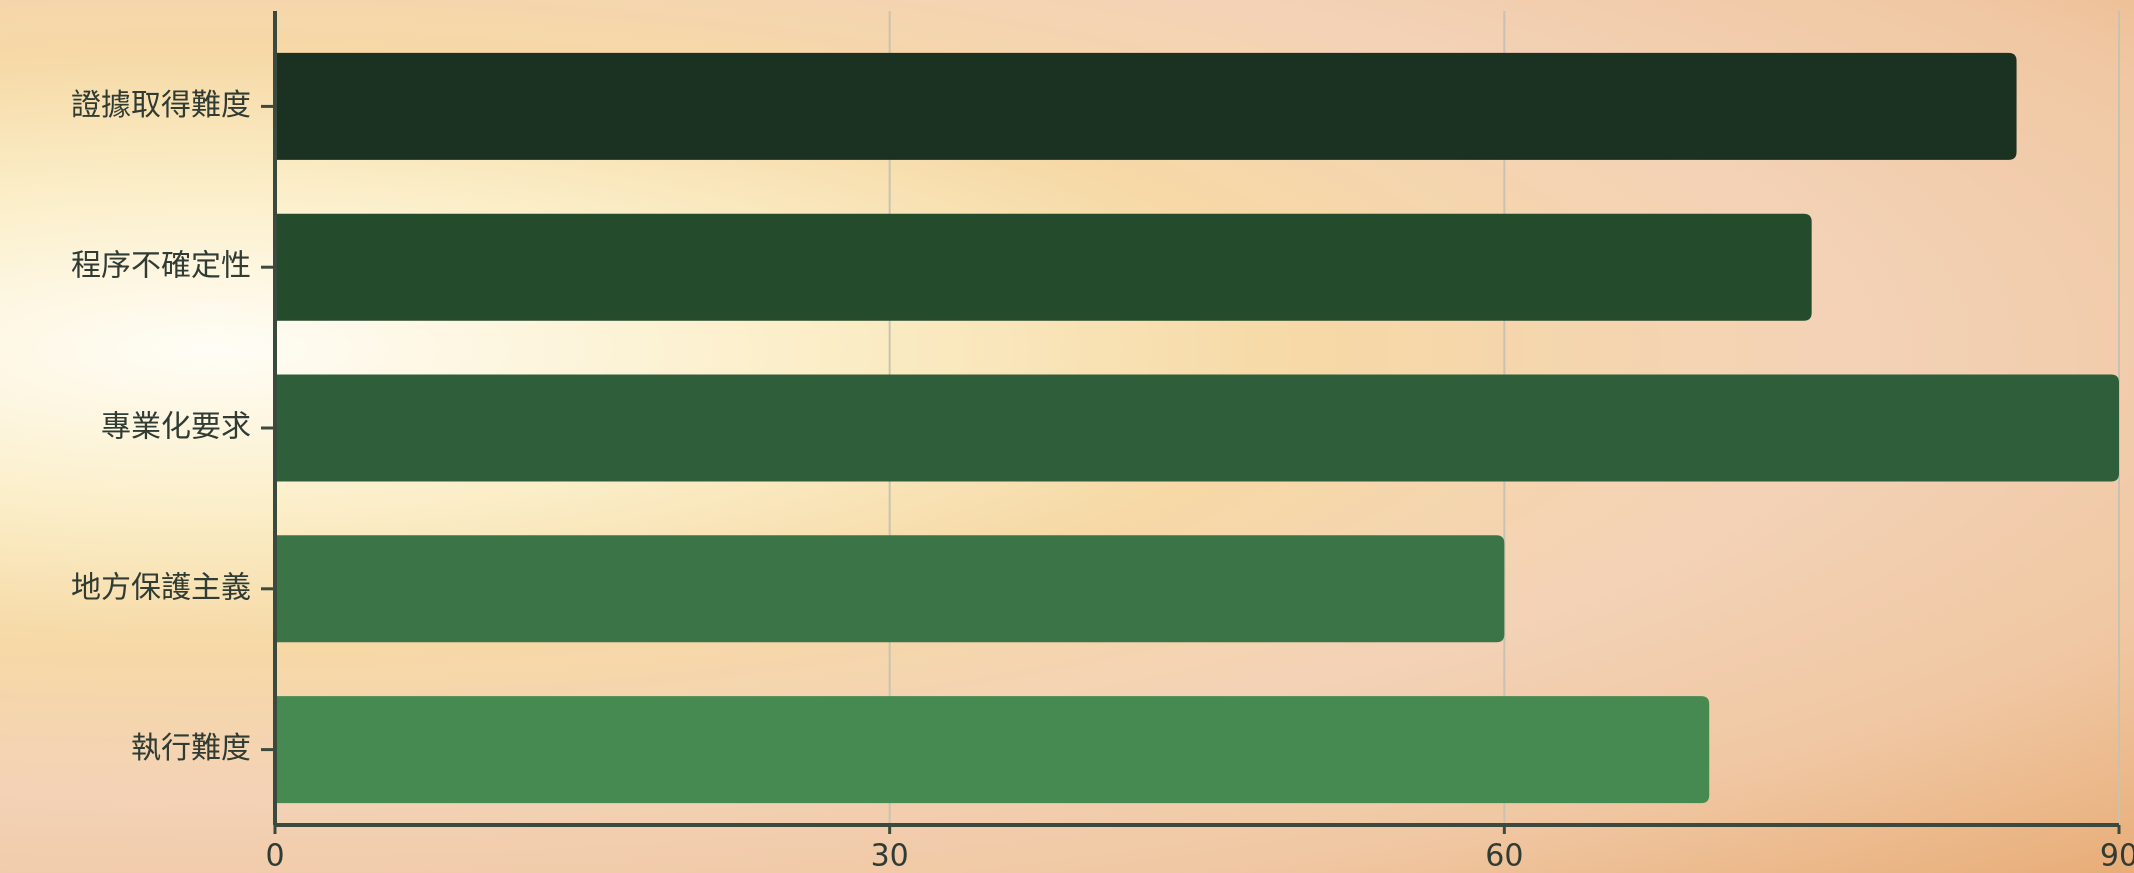 This screenshot has height=873, width=2134. Describe the element at coordinates (1504, 856) in the screenshot. I see `x-tick-label: 60` at that location.